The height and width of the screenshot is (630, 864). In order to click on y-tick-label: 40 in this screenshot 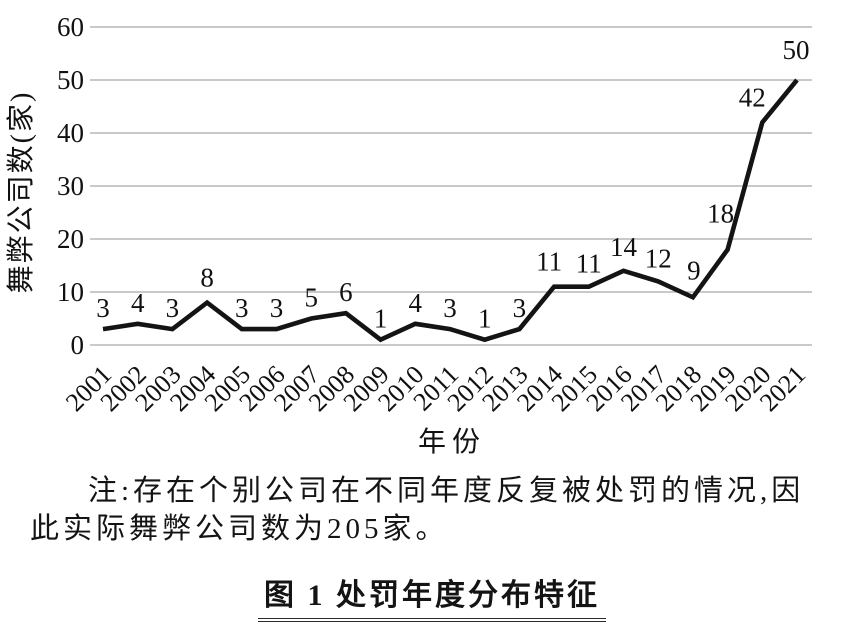, I will do `click(70, 133)`.